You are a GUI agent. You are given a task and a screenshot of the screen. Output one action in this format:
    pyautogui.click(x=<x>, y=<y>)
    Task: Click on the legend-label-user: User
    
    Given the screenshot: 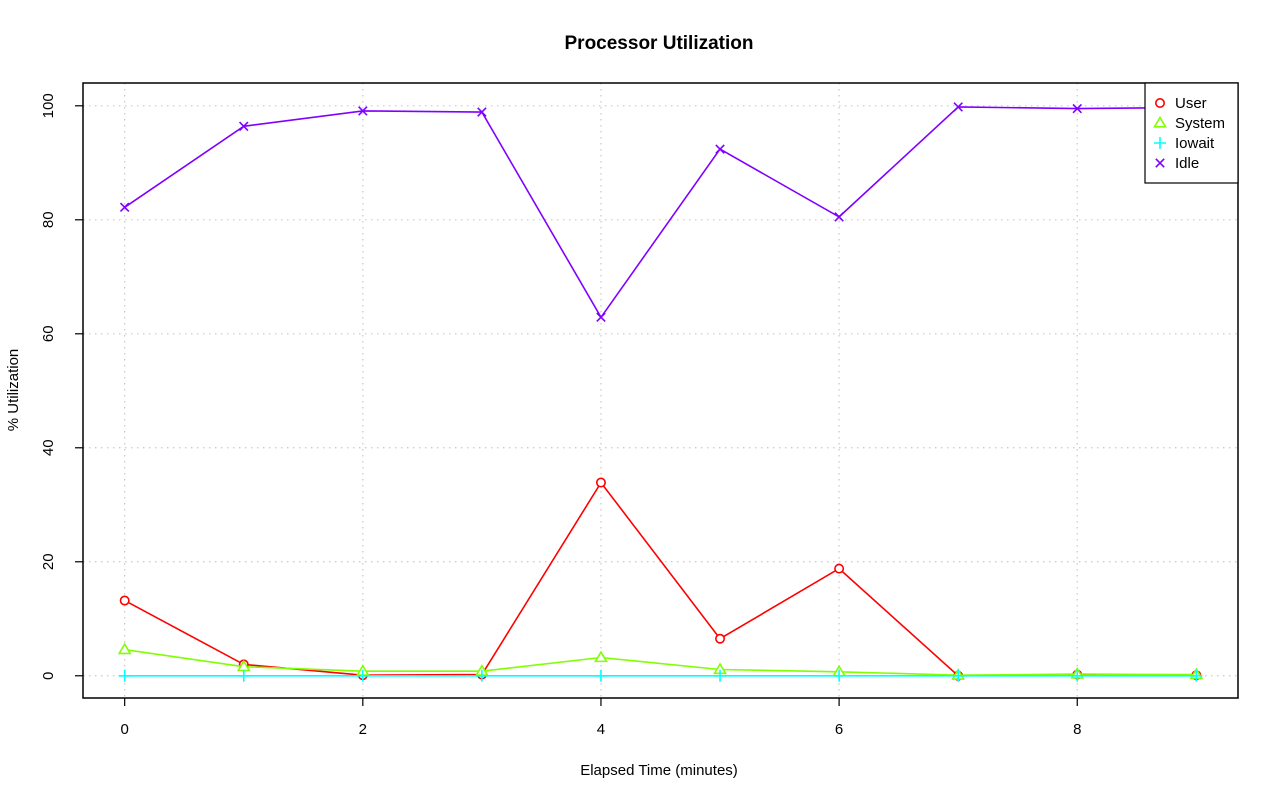 What is the action you would take?
    pyautogui.click(x=1191, y=103)
    